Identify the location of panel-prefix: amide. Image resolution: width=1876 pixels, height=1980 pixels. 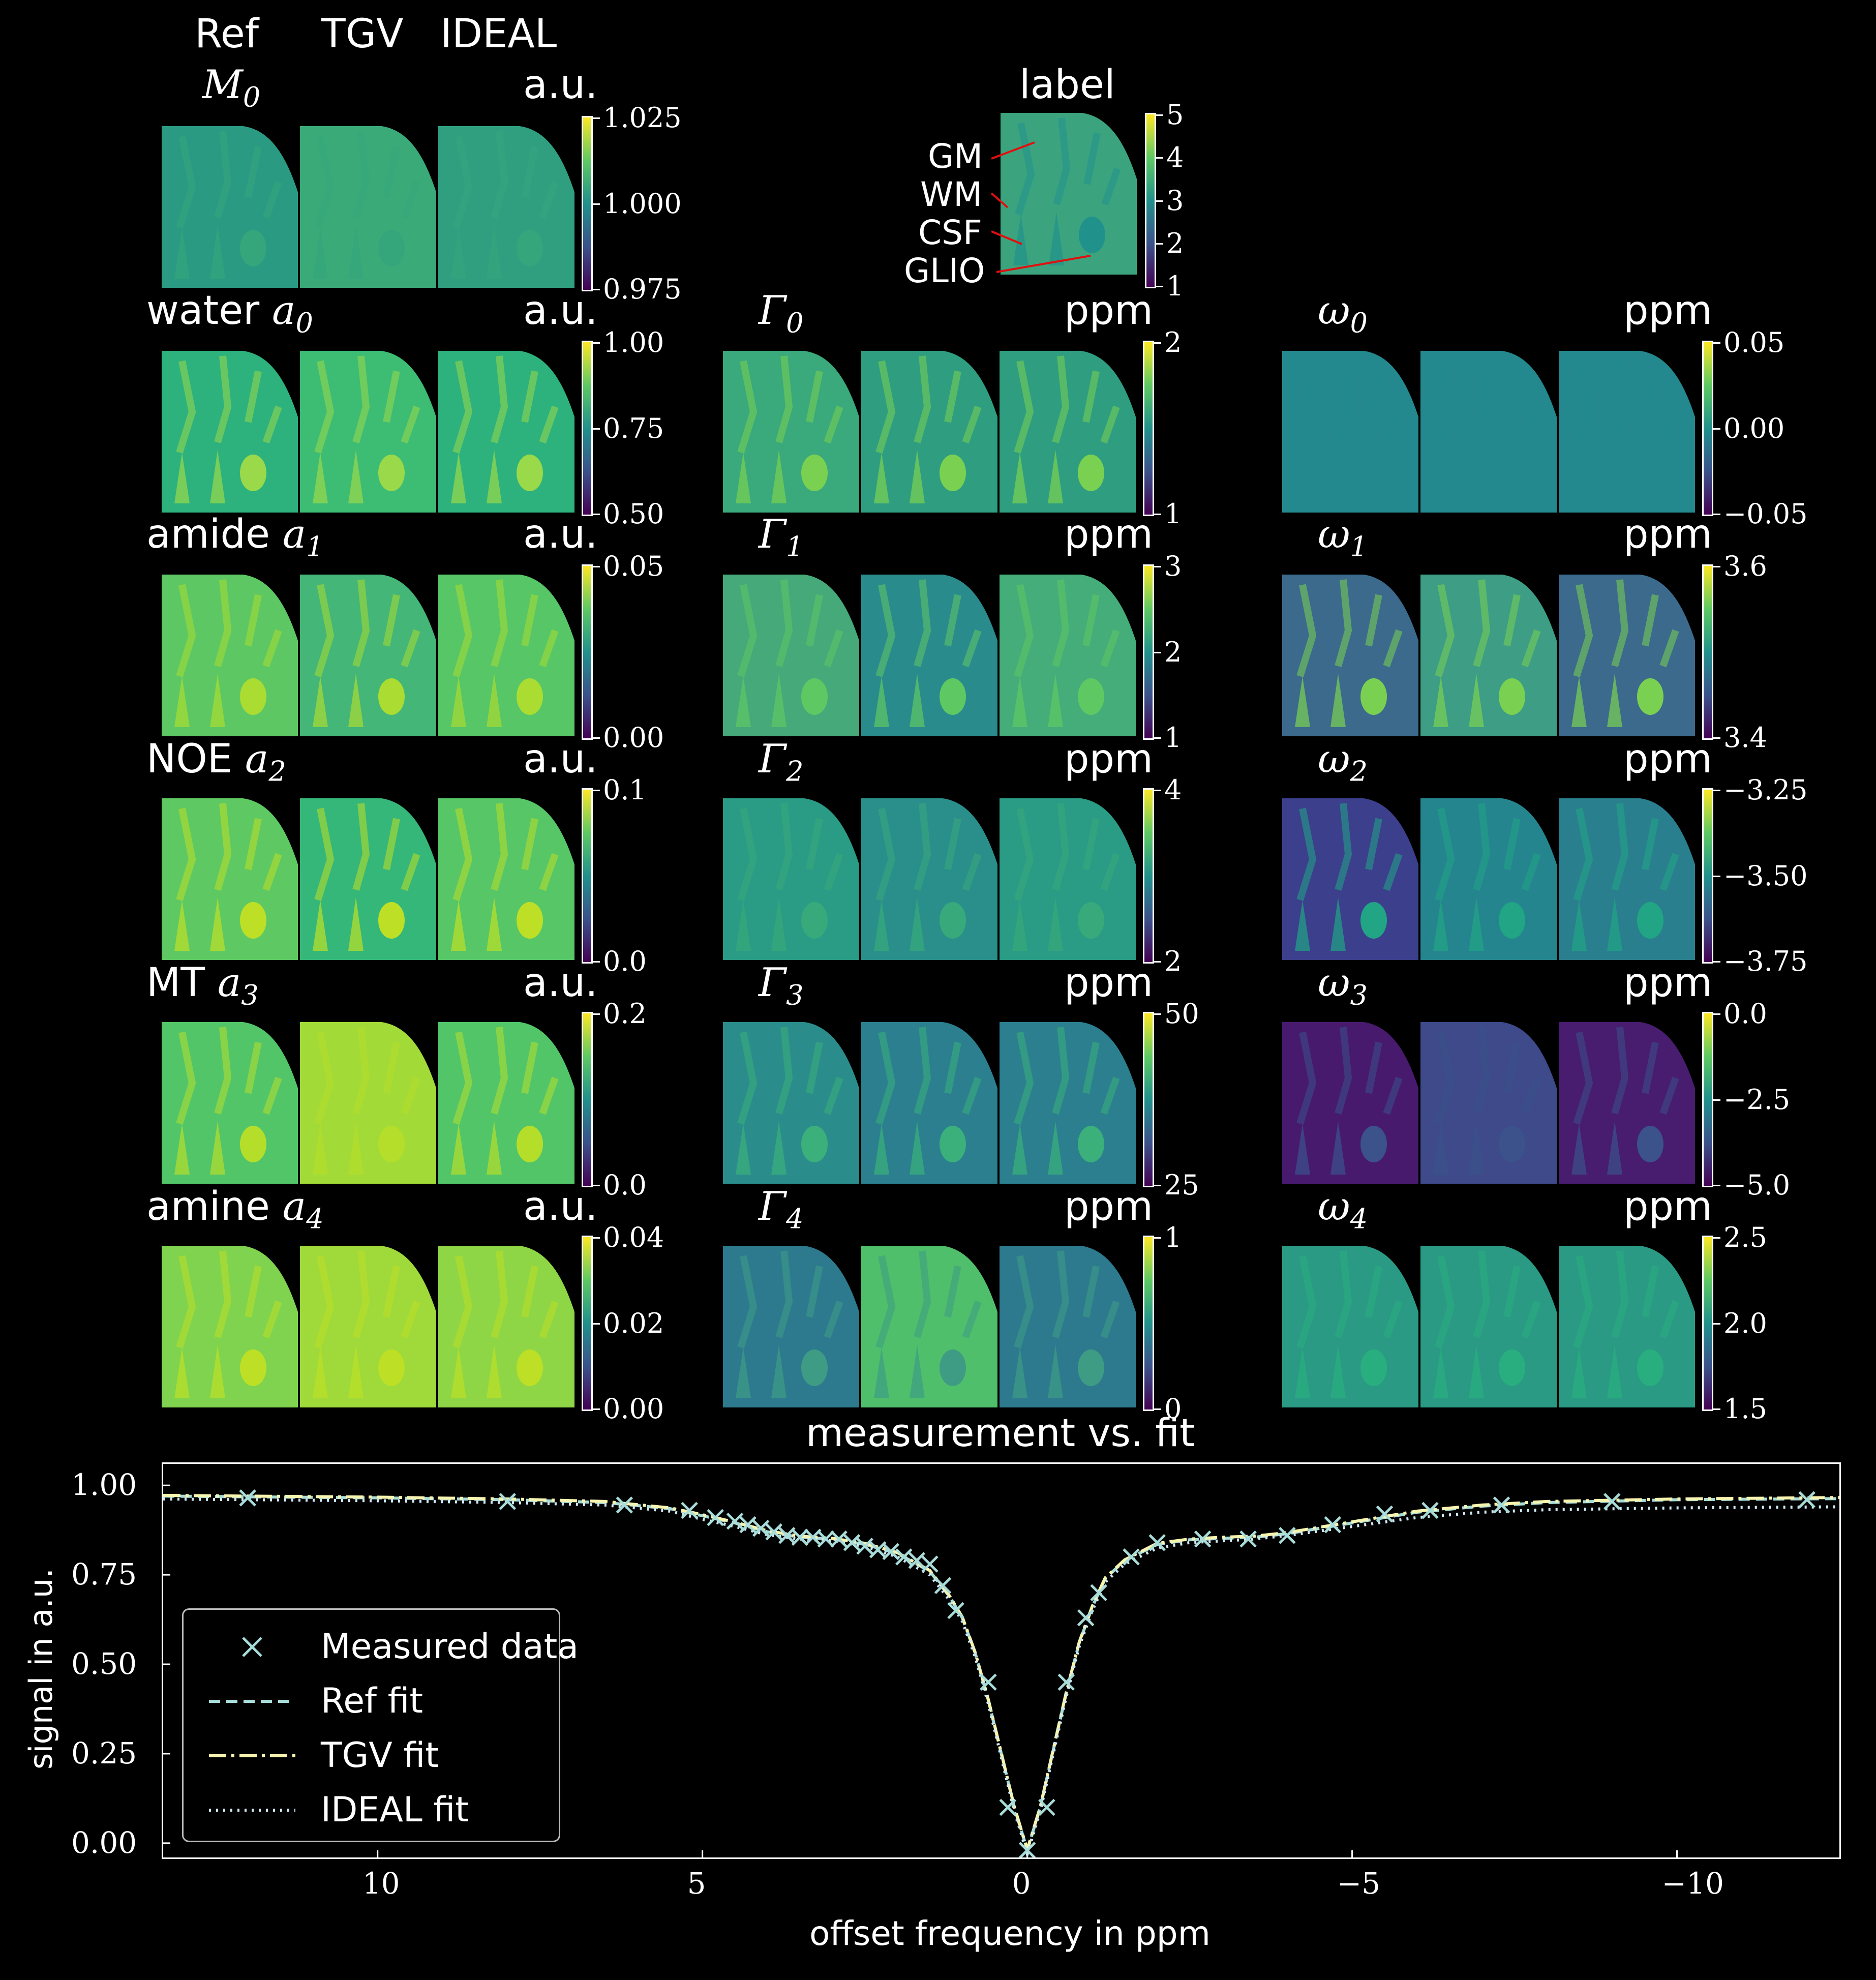
(214, 534).